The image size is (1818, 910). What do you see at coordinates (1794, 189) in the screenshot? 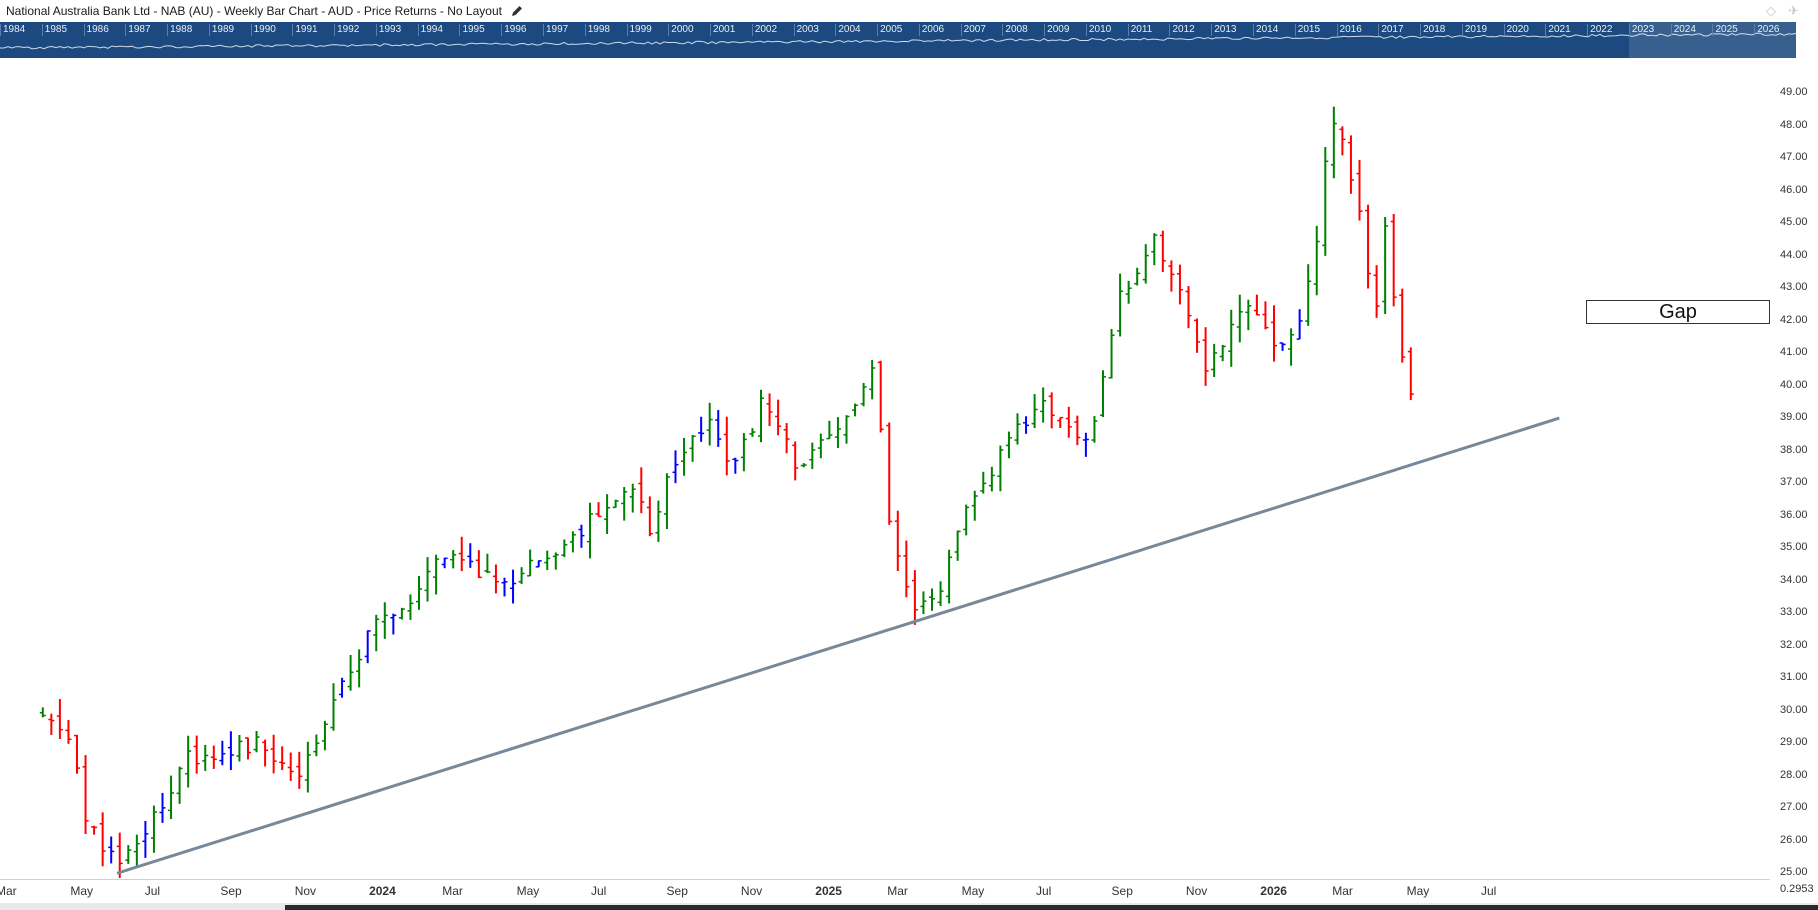
I see `price-tick-label: 46.00` at bounding box center [1794, 189].